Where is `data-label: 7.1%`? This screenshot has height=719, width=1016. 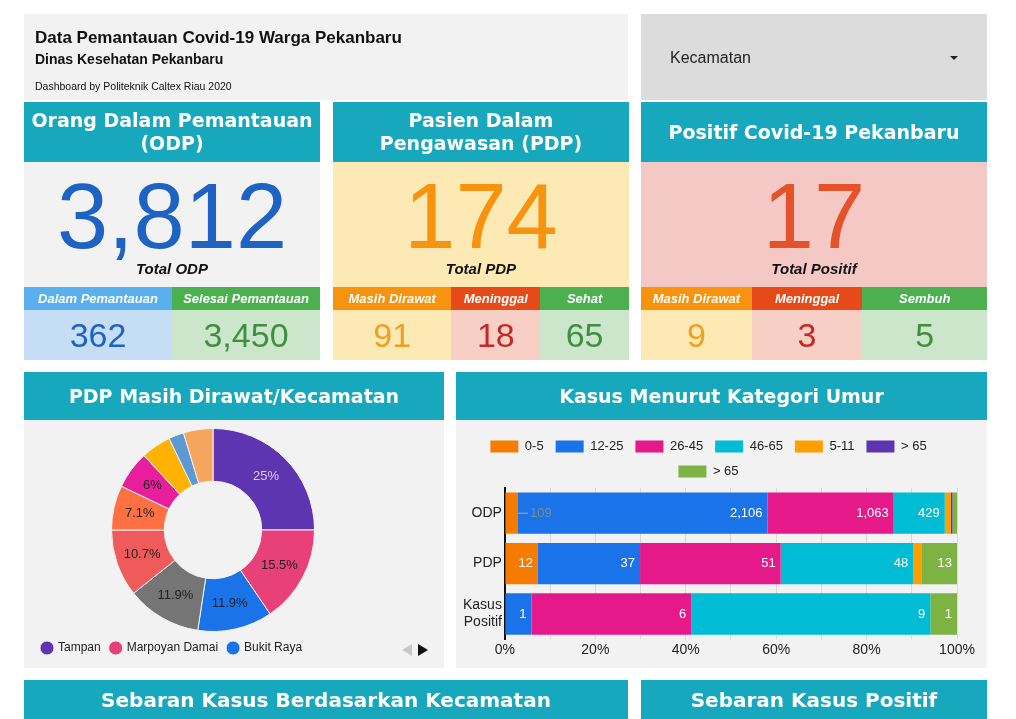
data-label: 7.1% is located at coordinates (139, 512).